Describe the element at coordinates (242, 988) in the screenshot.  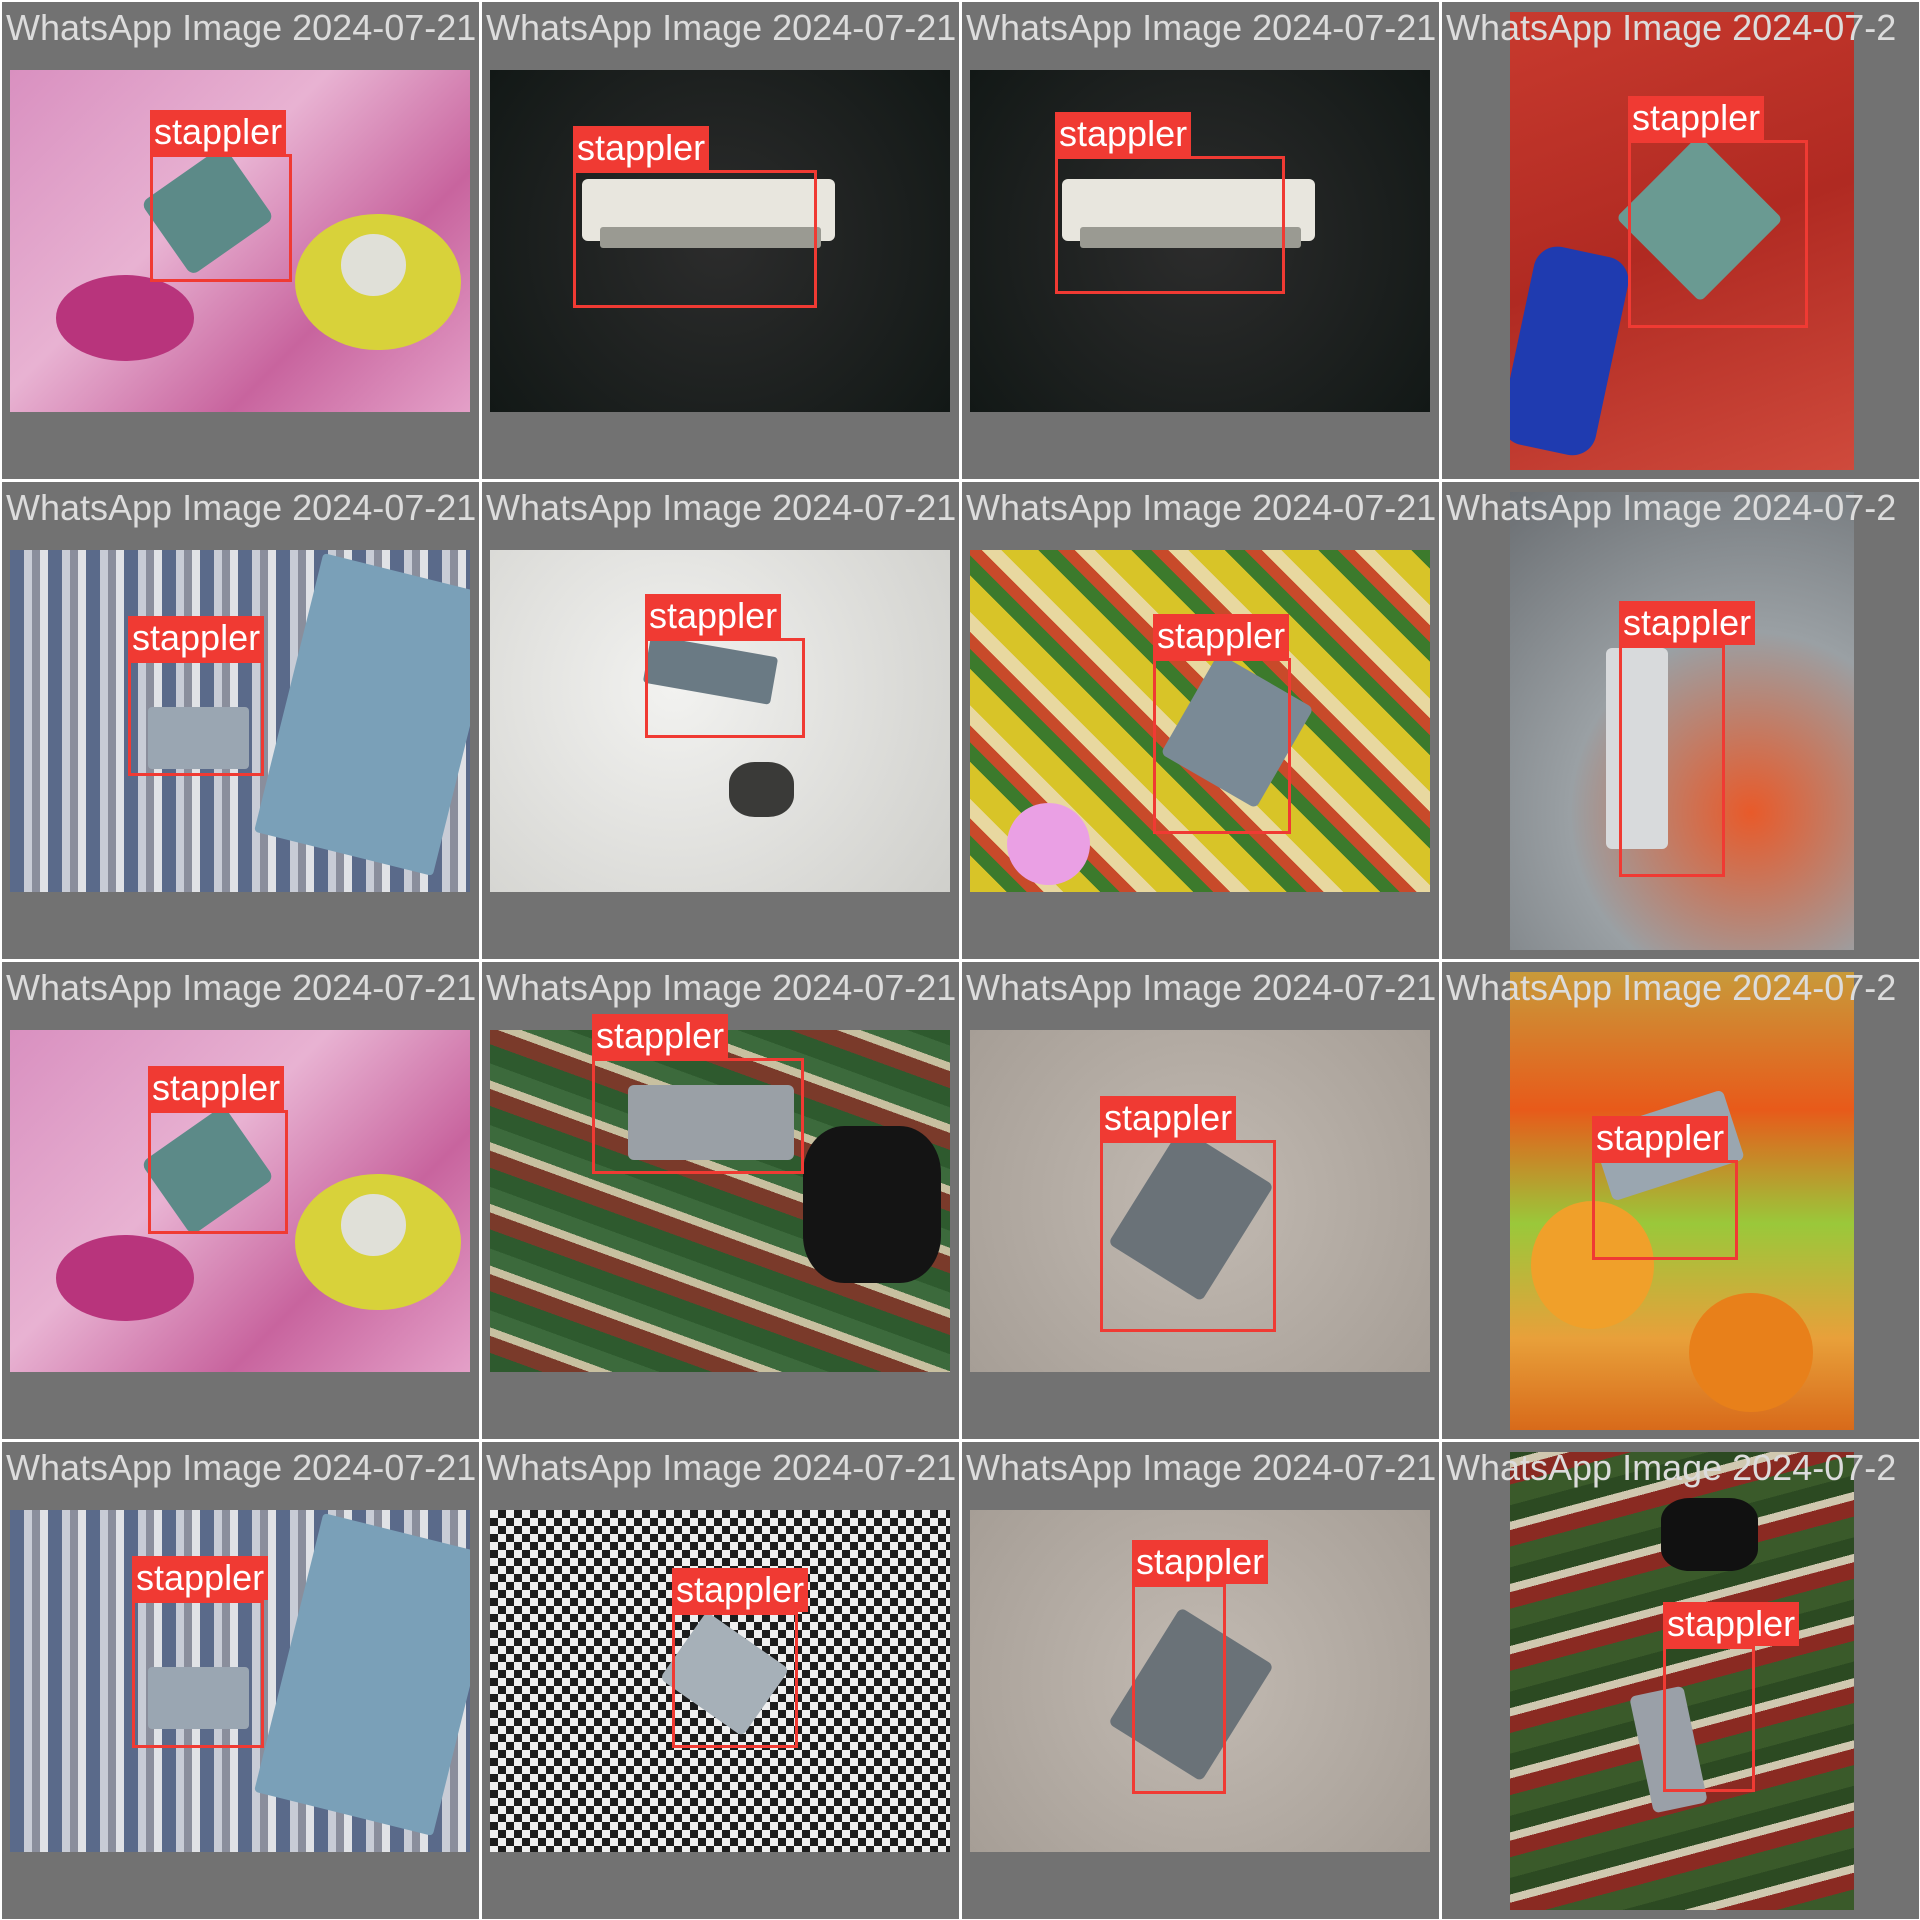
I see `image-caption: WhatsApp Image 2024-07-21 at 10.38.44 AM` at that location.